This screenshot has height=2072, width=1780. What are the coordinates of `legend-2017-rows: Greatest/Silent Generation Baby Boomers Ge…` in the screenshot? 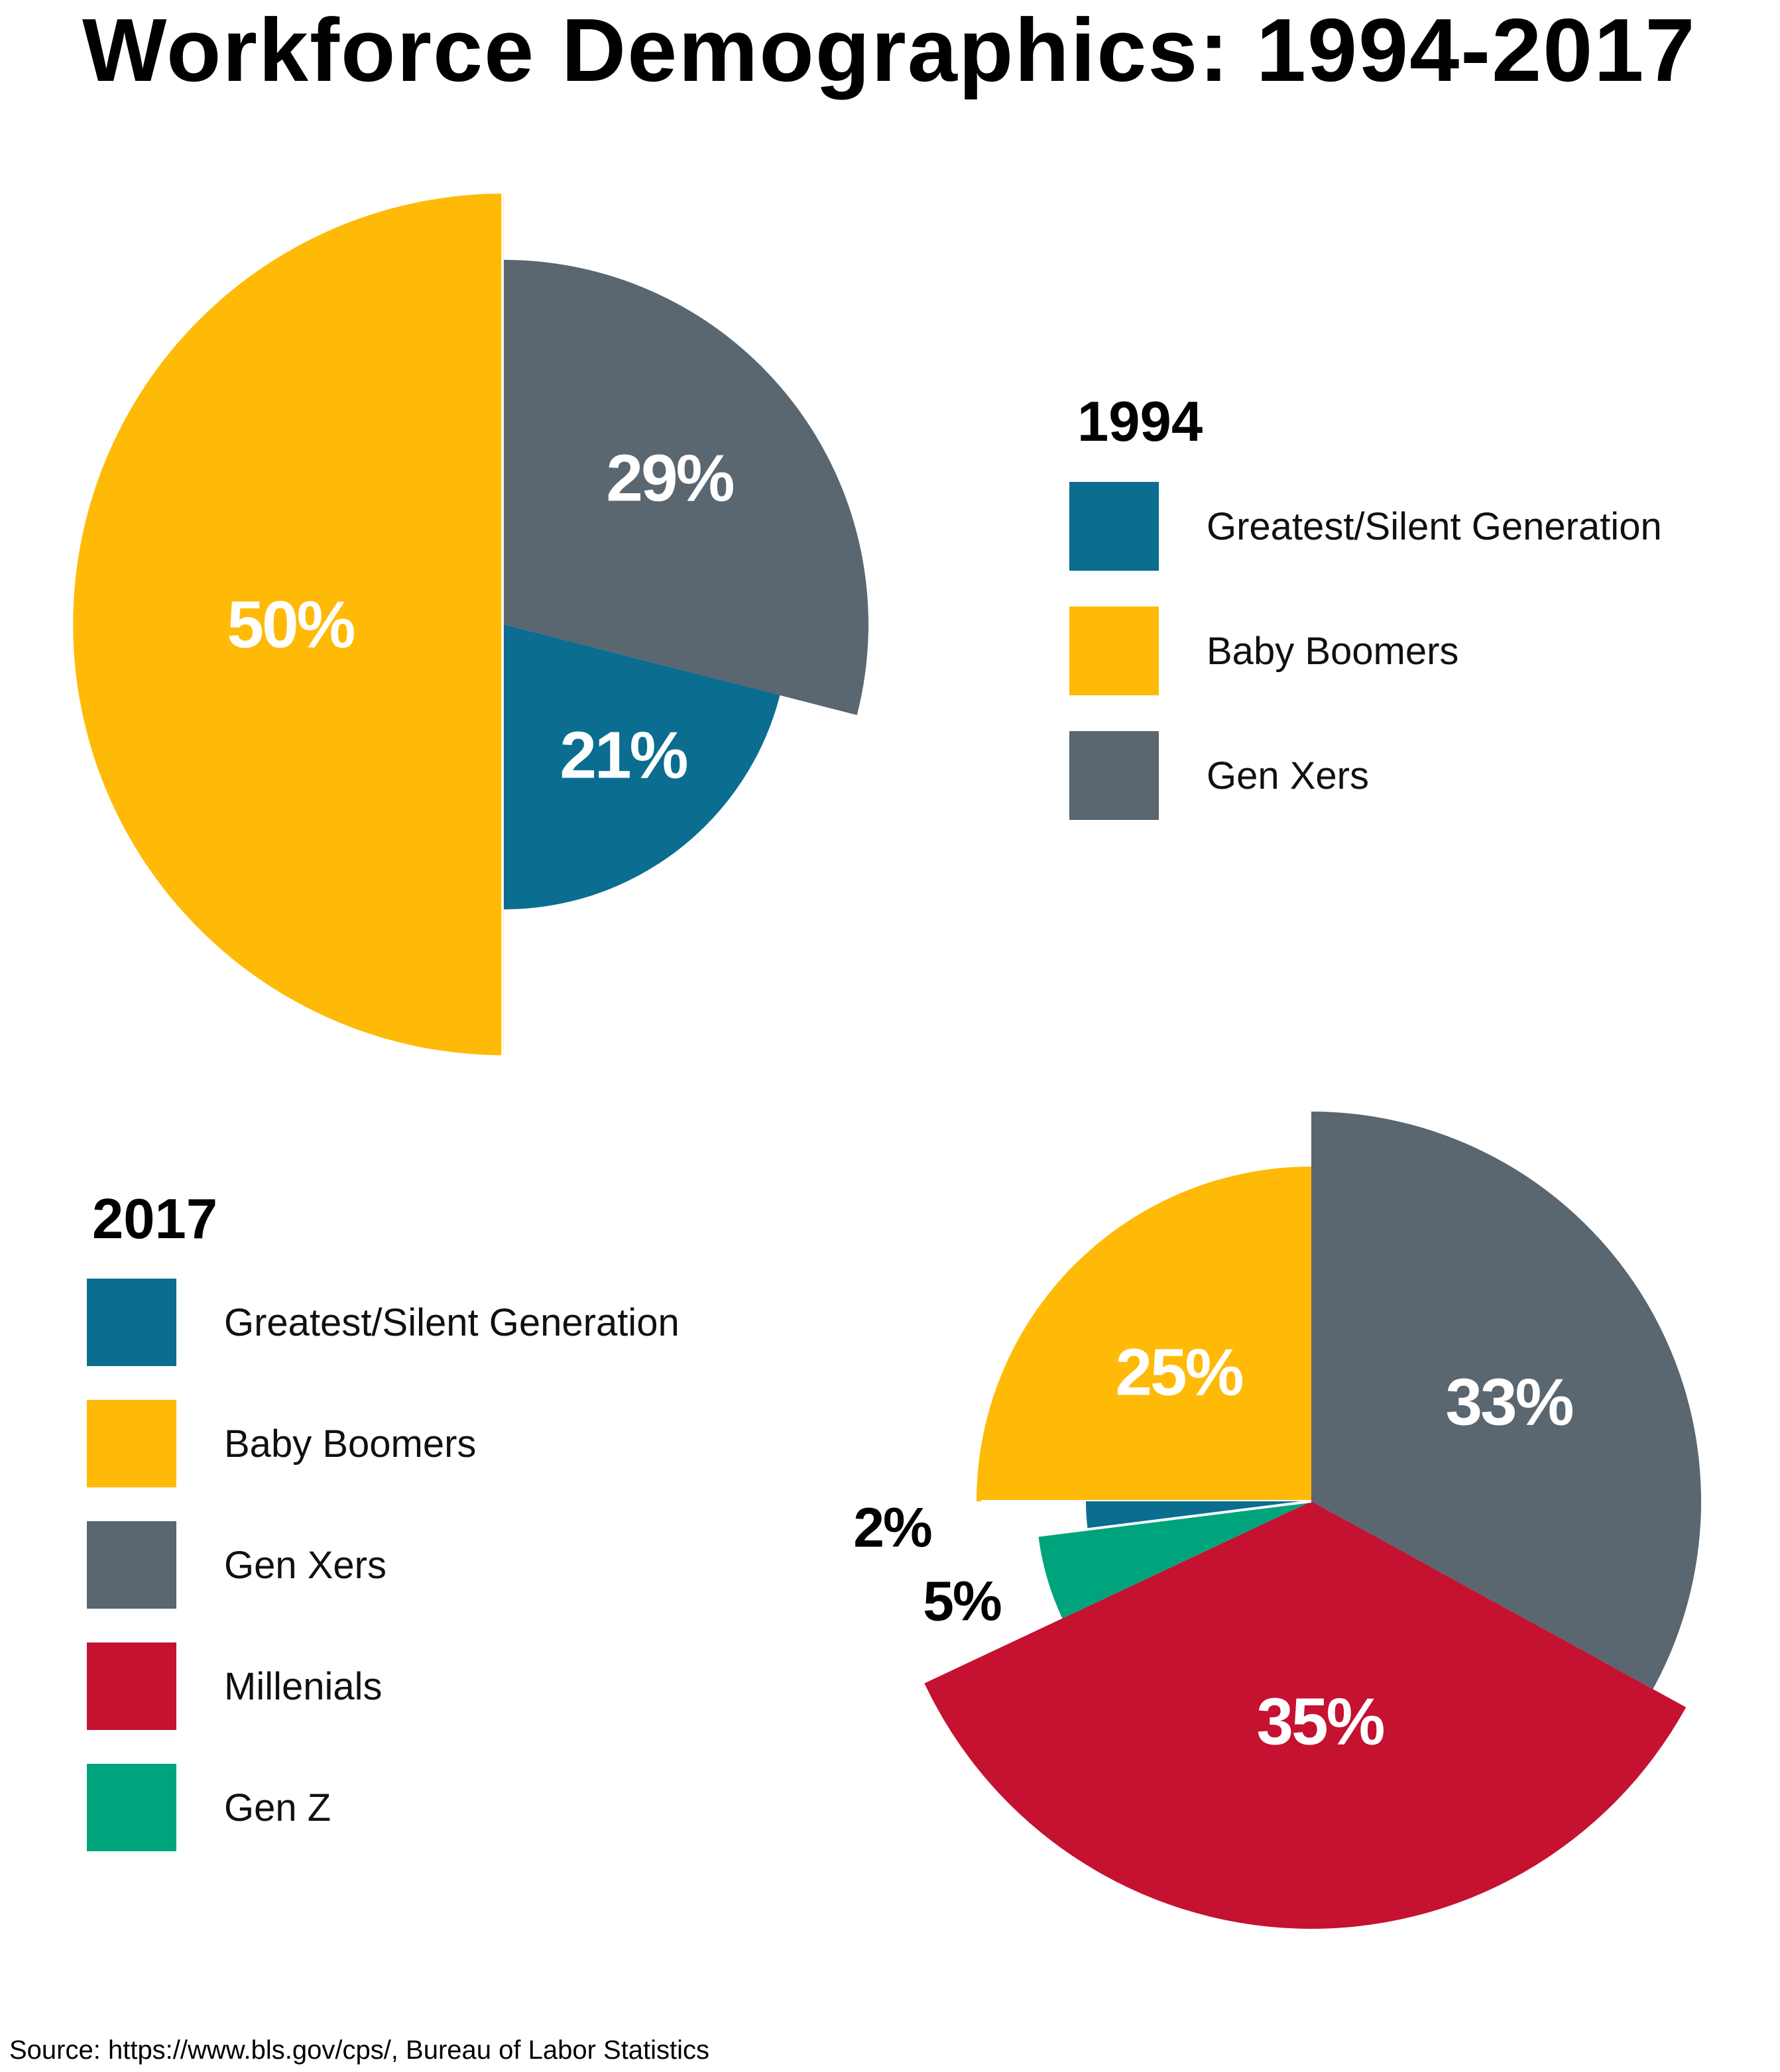 It's located at (383, 1582).